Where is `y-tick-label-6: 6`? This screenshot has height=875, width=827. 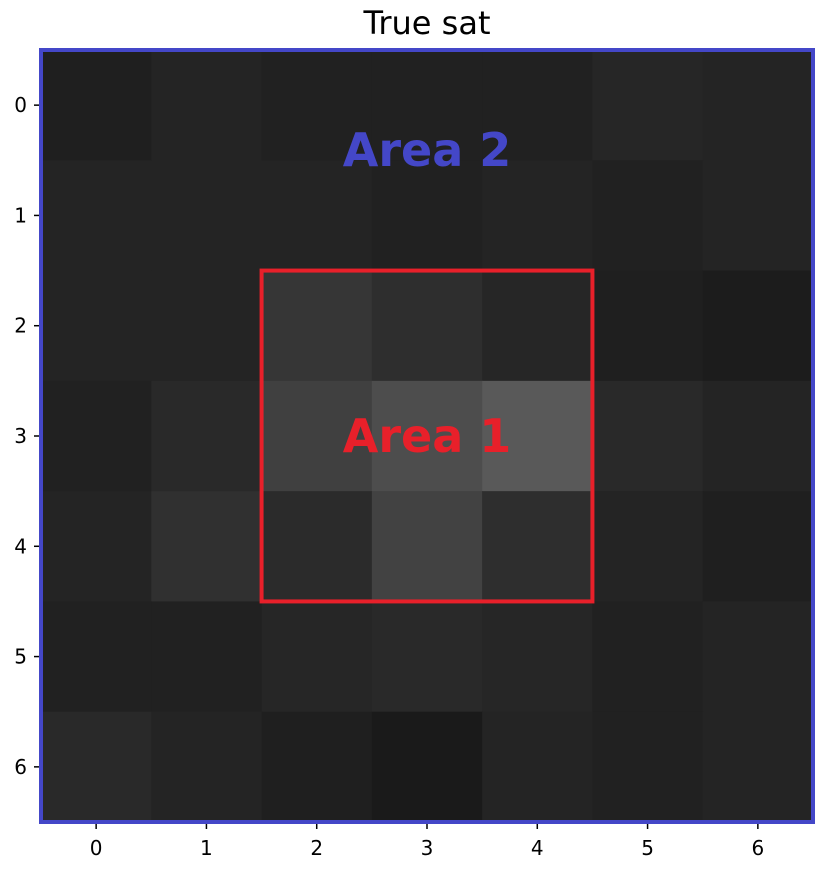
y-tick-label-6: 6 is located at coordinates (20, 767).